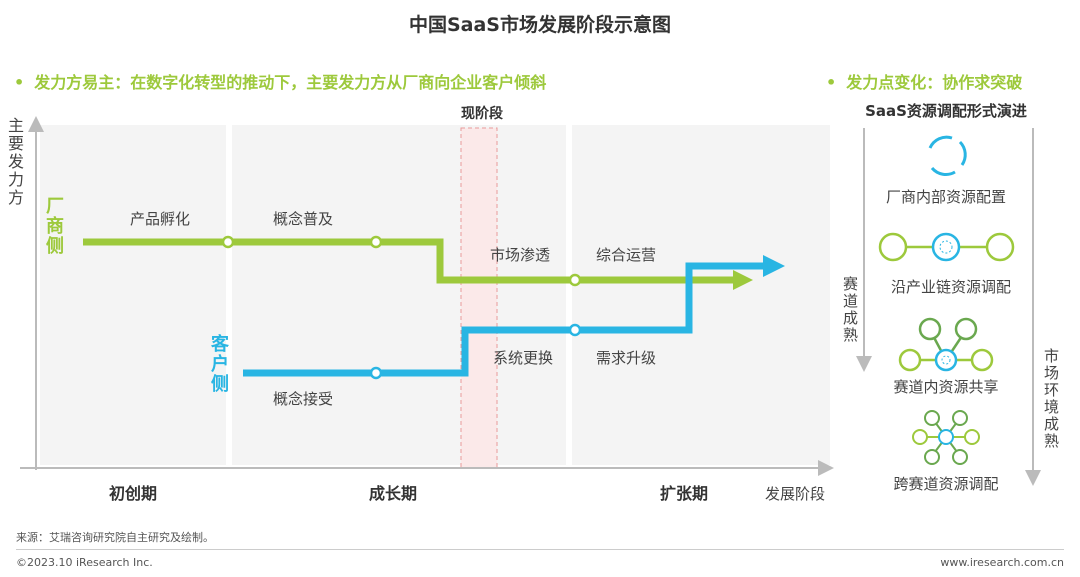  What do you see at coordinates (479, 298) in the screenshot?
I see `current-stage-box` at bounding box center [479, 298].